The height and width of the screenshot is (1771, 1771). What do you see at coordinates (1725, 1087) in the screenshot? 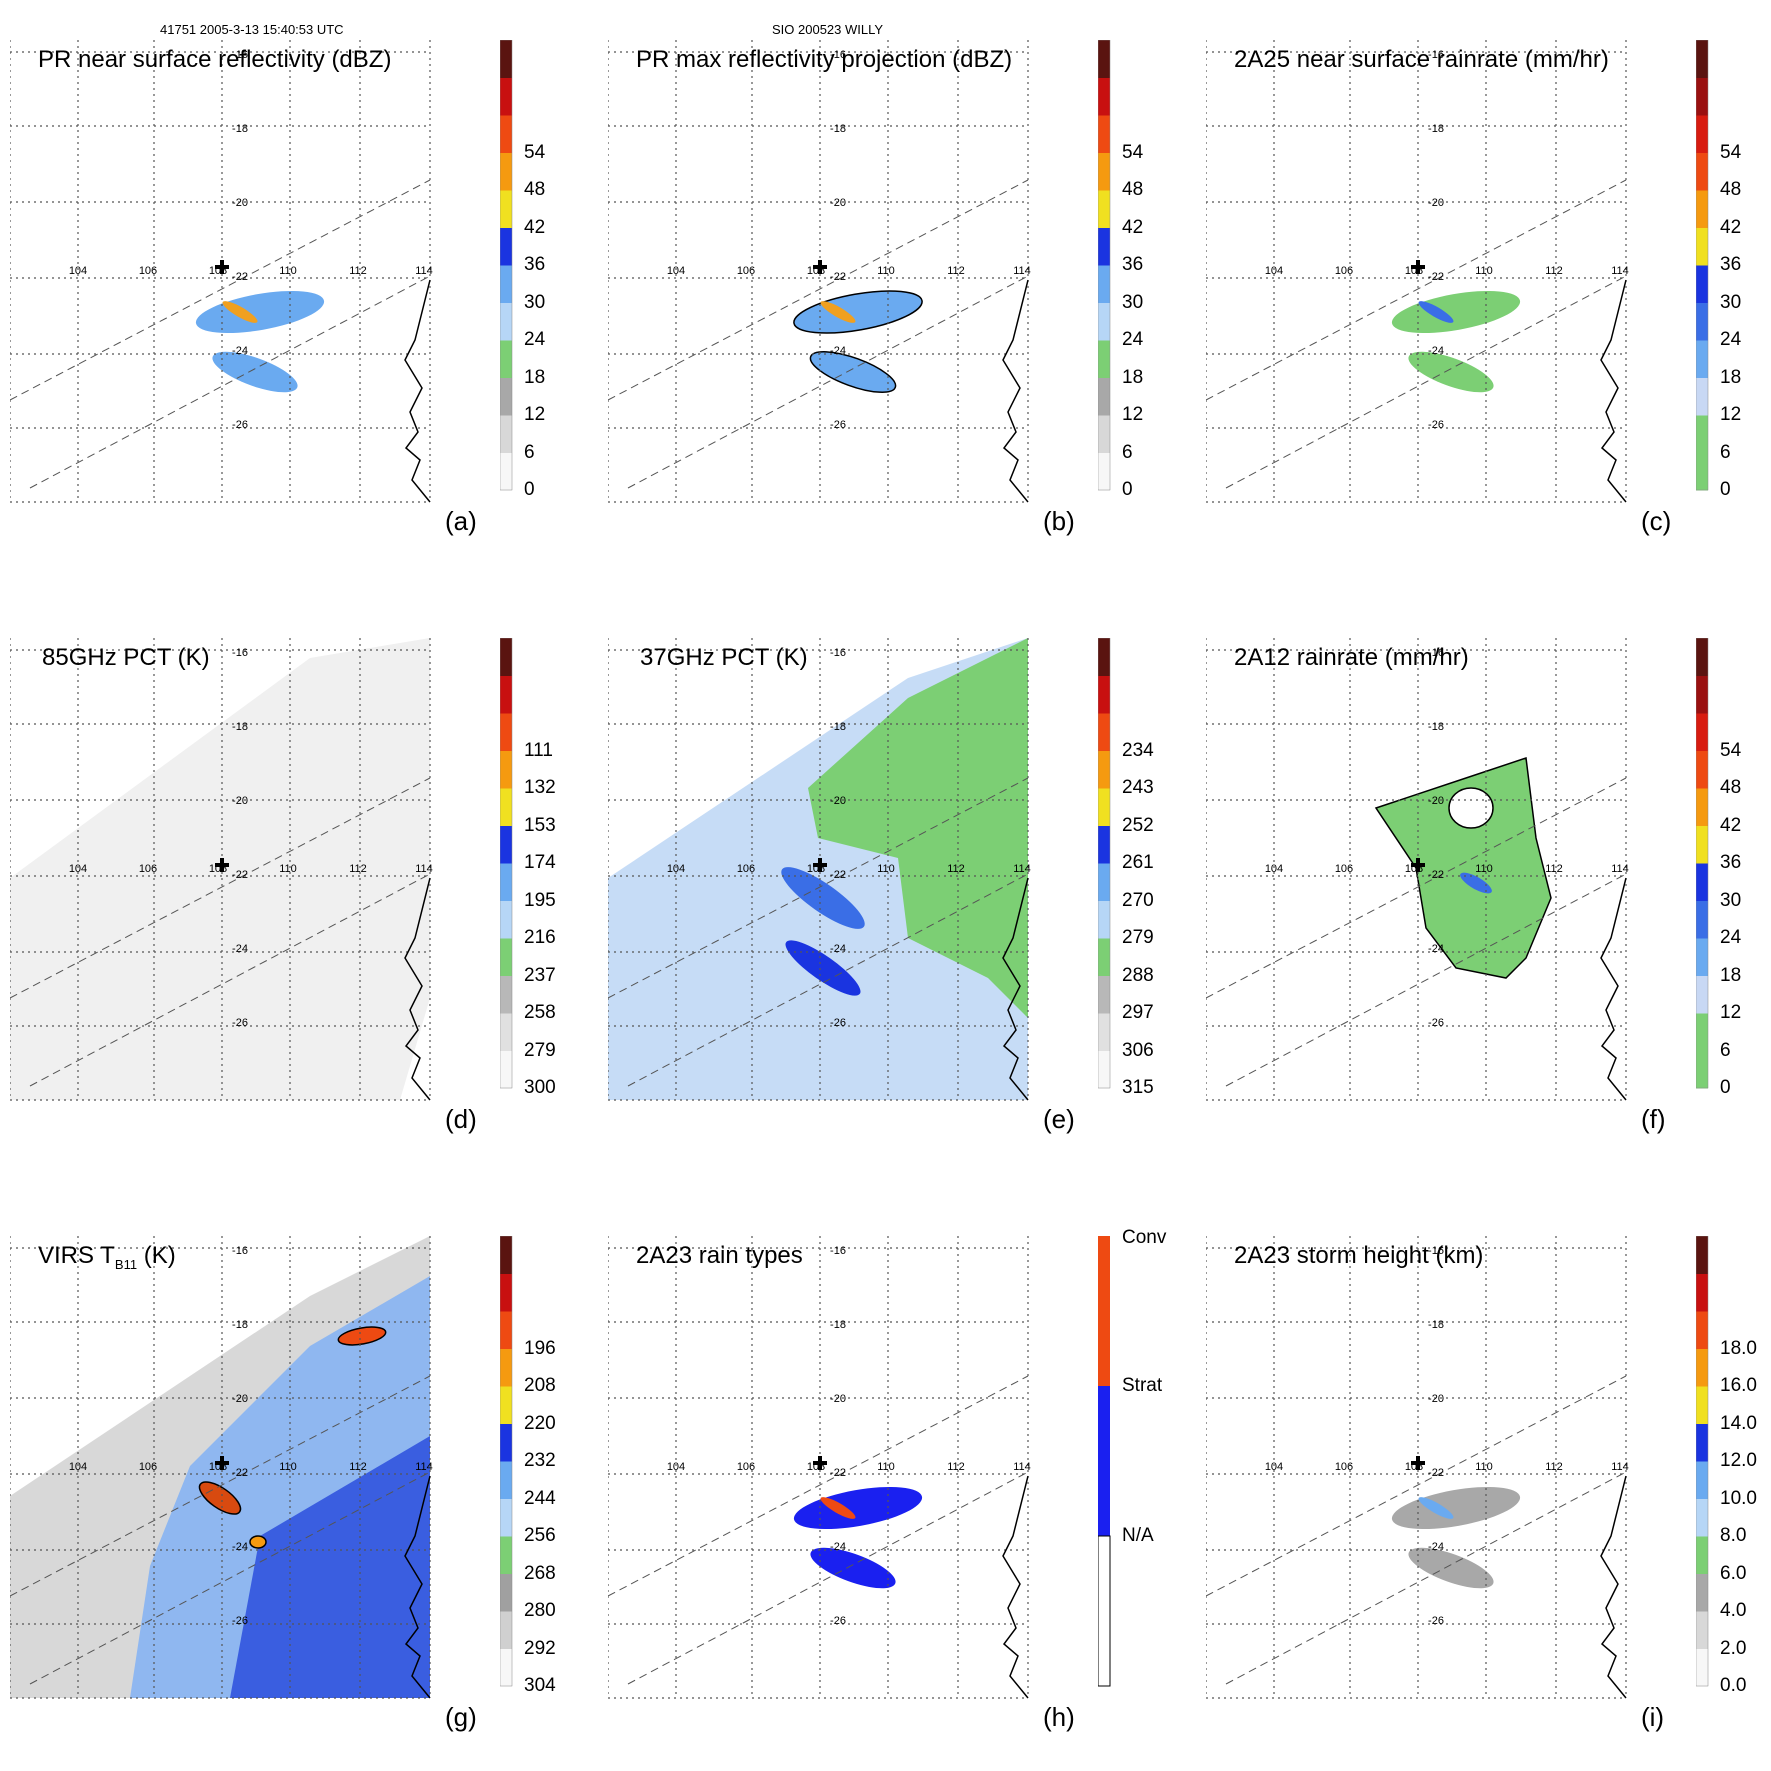
I see `colorbar-tick-label: 0` at bounding box center [1725, 1087].